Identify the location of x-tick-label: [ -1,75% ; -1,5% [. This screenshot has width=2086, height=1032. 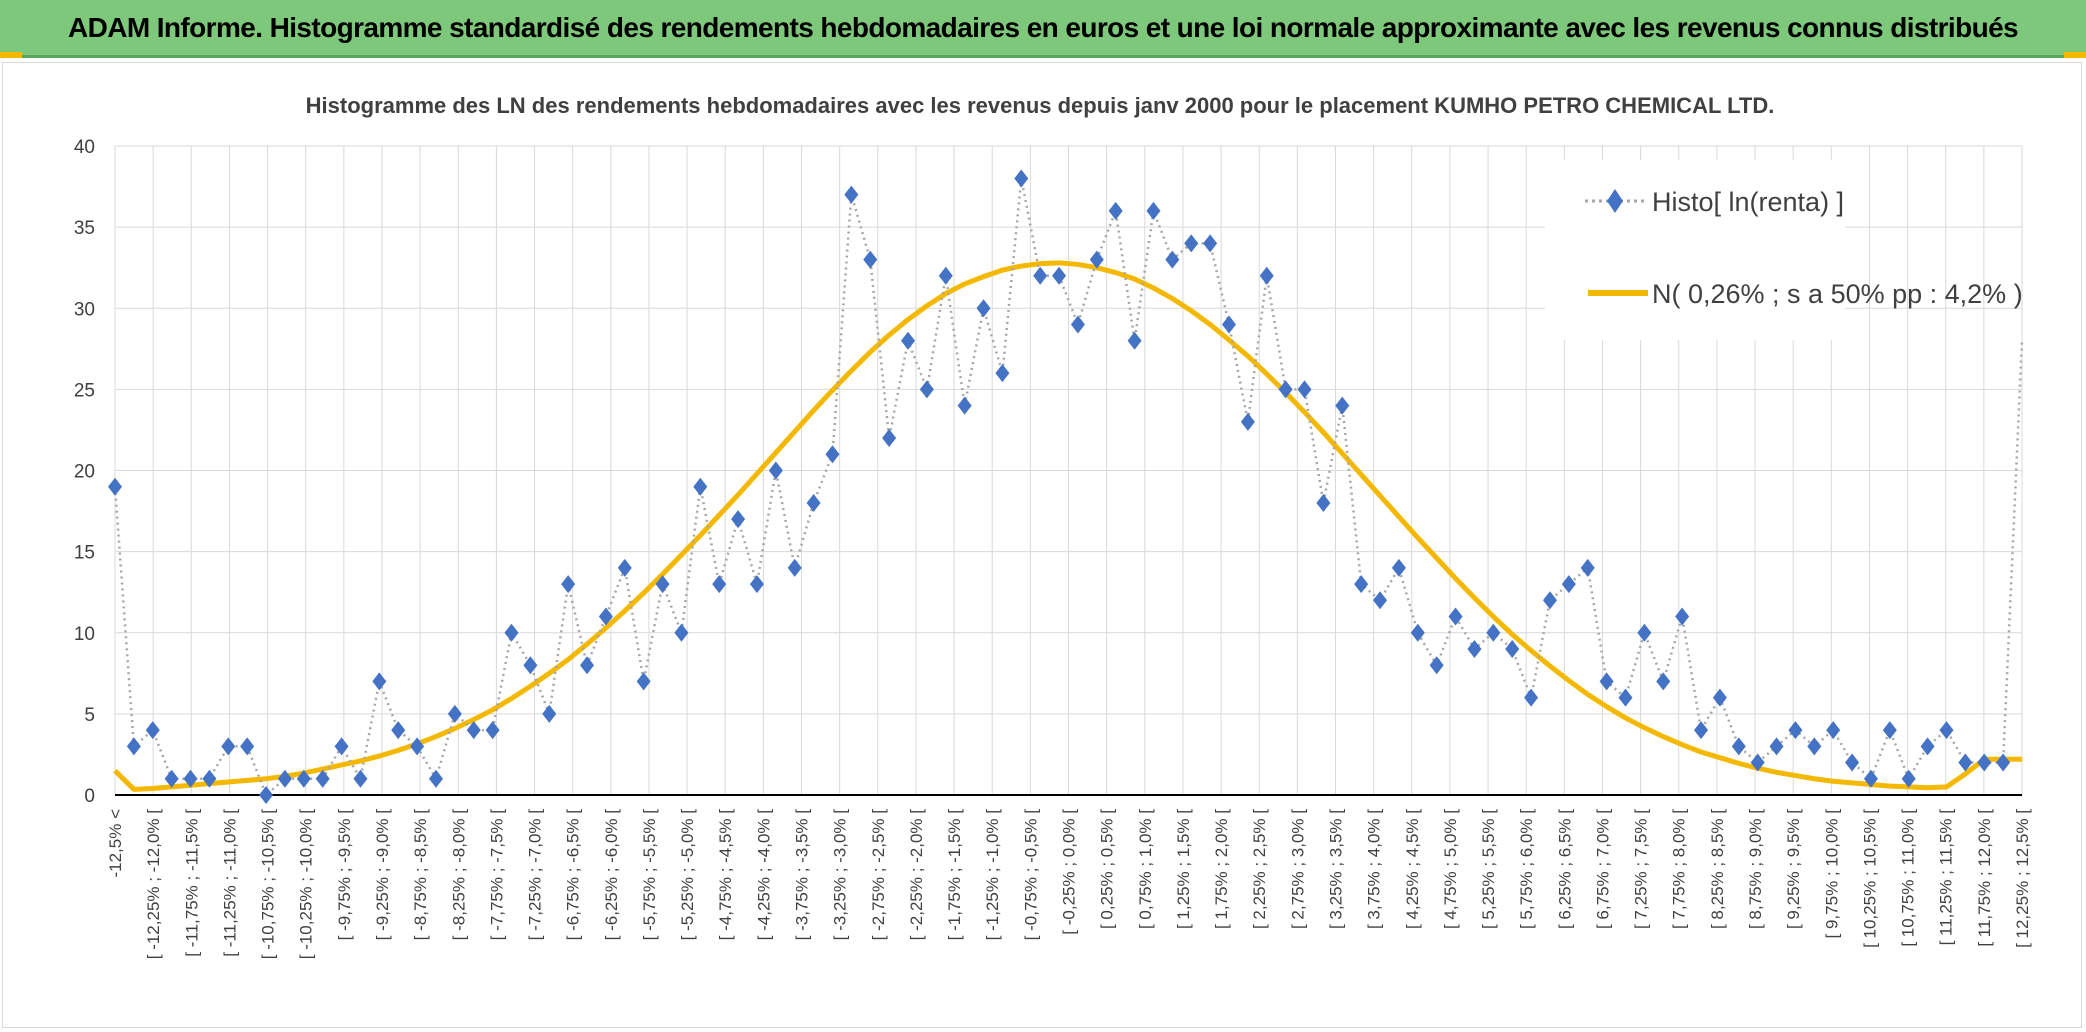
(954, 875).